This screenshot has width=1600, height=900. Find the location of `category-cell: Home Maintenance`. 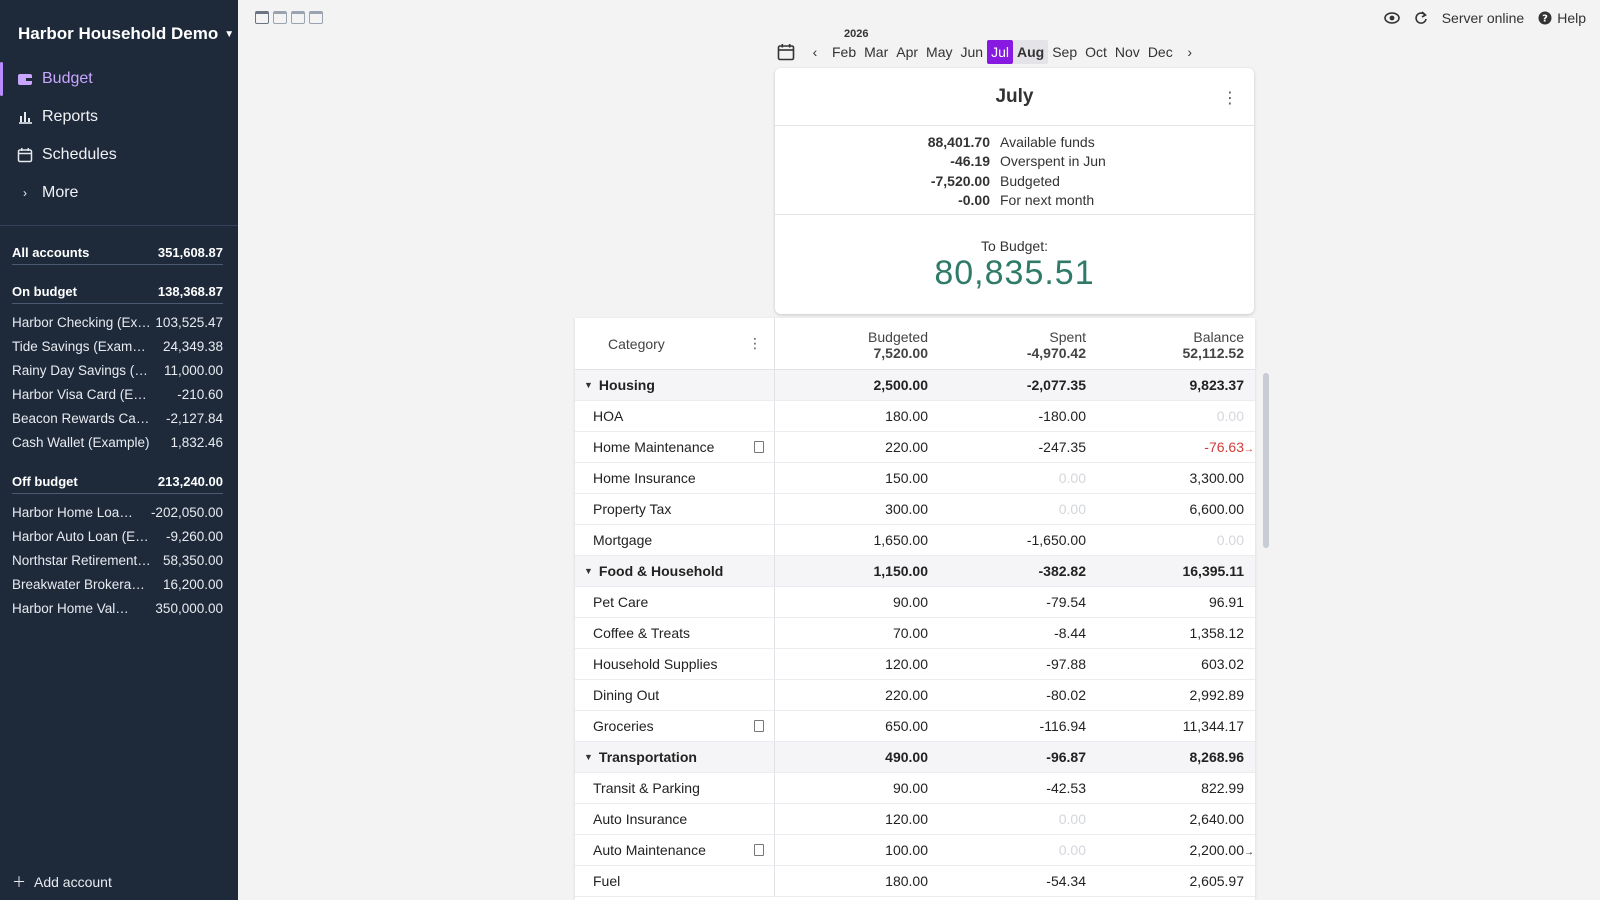

category-cell: Home Maintenance is located at coordinates (675, 447).